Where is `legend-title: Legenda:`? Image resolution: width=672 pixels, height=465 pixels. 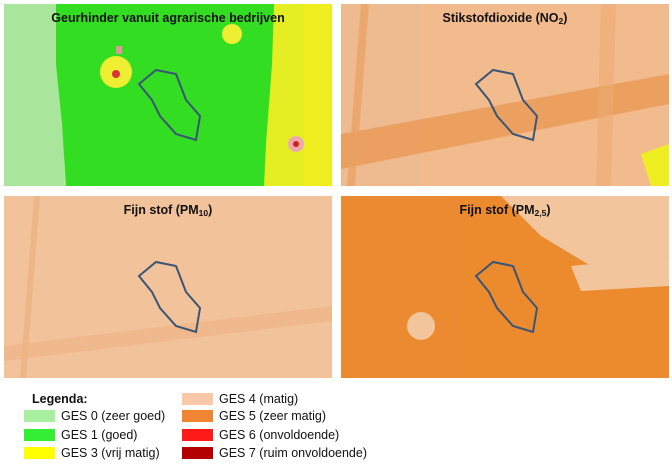 legend-title: Legenda: is located at coordinates (60, 399).